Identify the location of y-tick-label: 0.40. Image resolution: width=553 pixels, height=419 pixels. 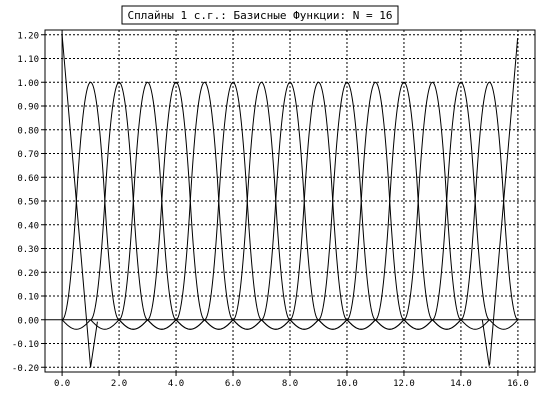
(28, 226).